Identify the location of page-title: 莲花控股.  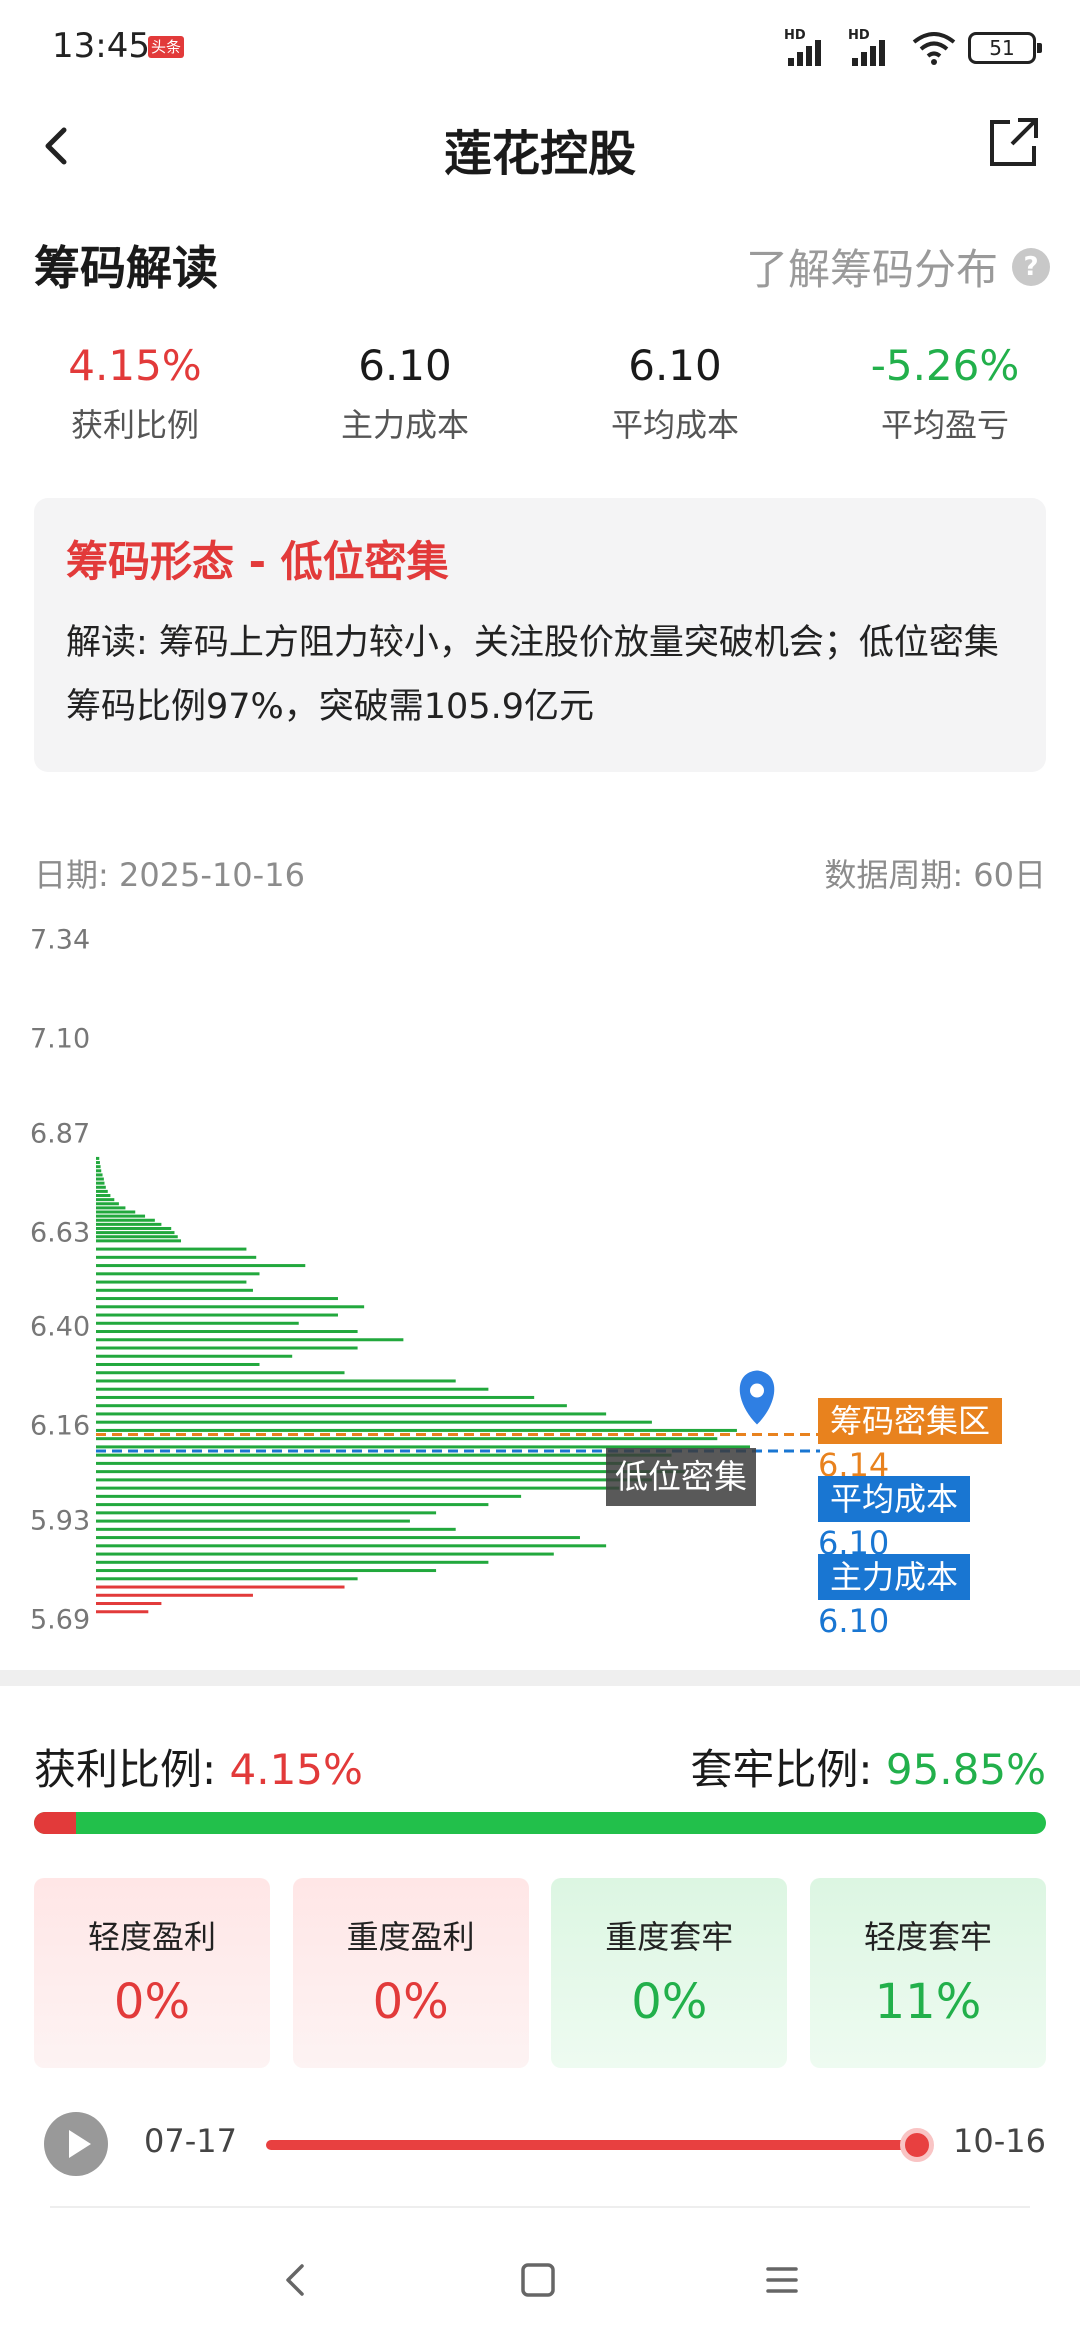
(539, 154).